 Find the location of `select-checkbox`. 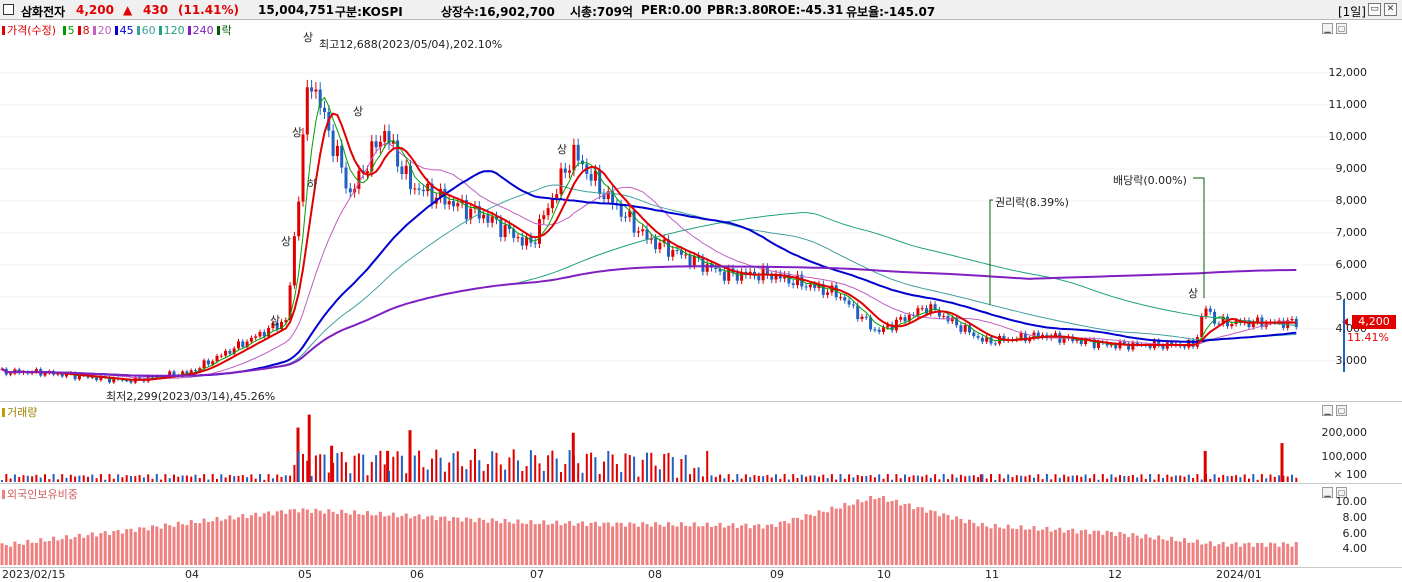

select-checkbox is located at coordinates (8, 9).